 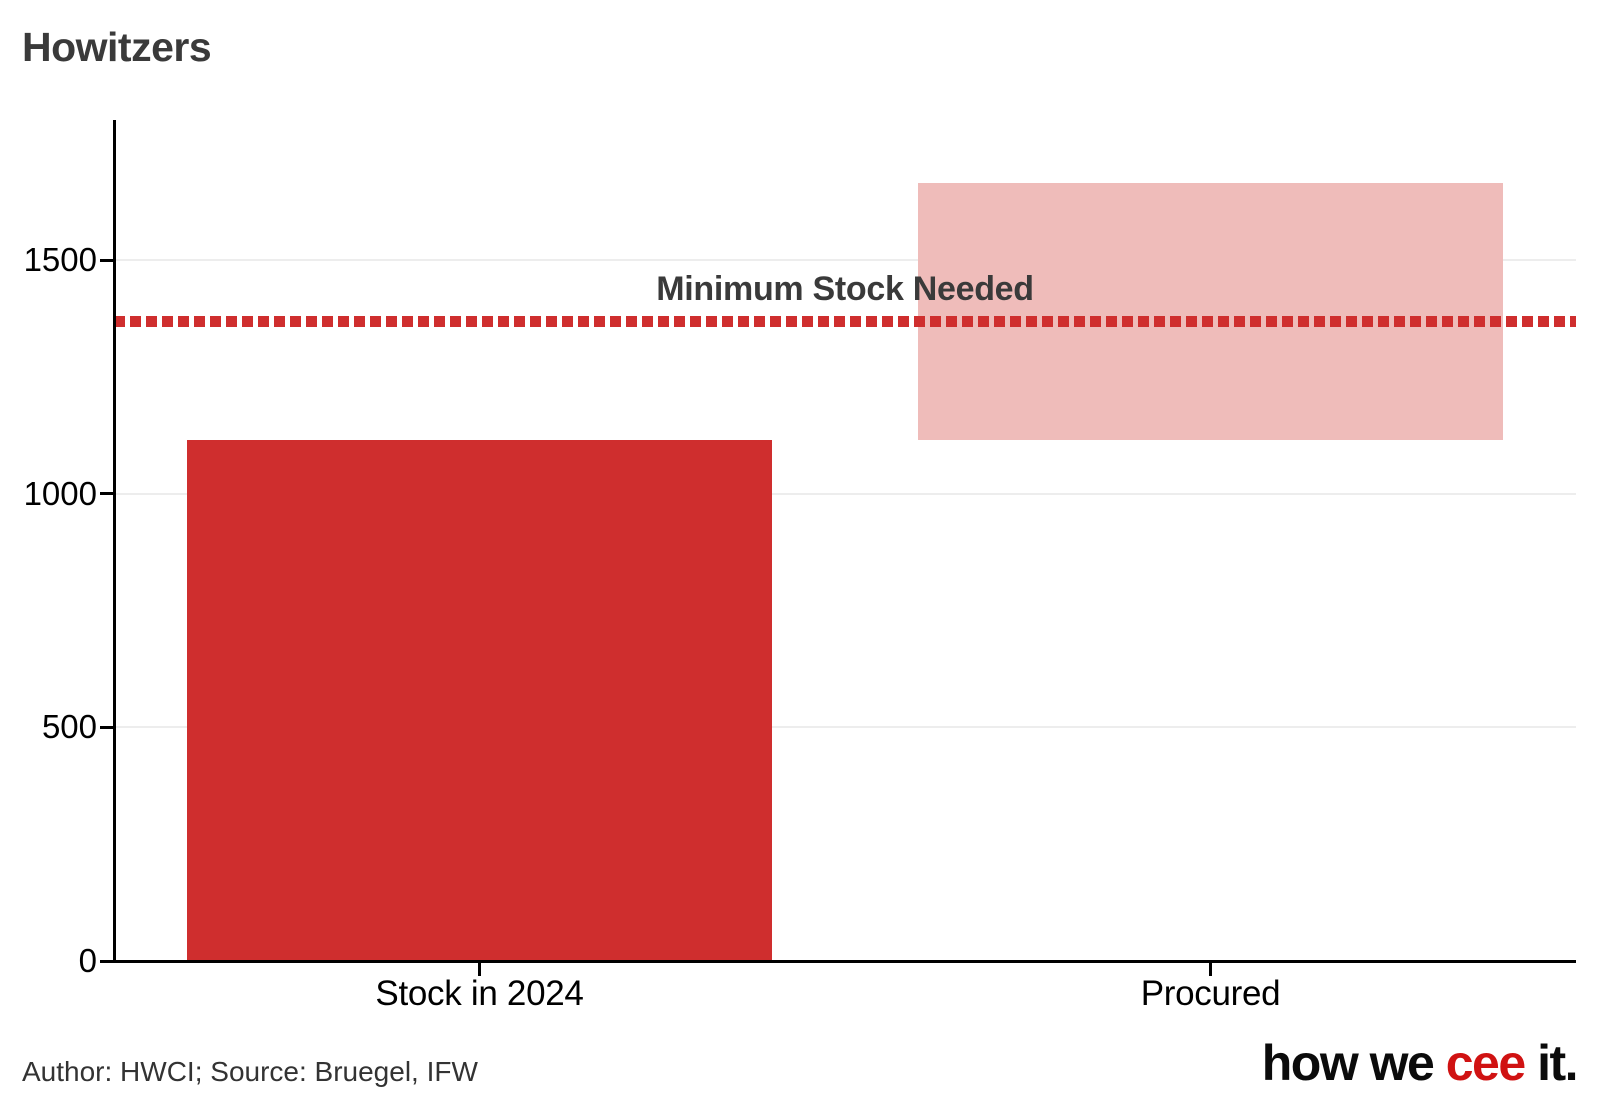 What do you see at coordinates (845, 288) in the screenshot?
I see `reference-line-label: Minimum Stock Needed` at bounding box center [845, 288].